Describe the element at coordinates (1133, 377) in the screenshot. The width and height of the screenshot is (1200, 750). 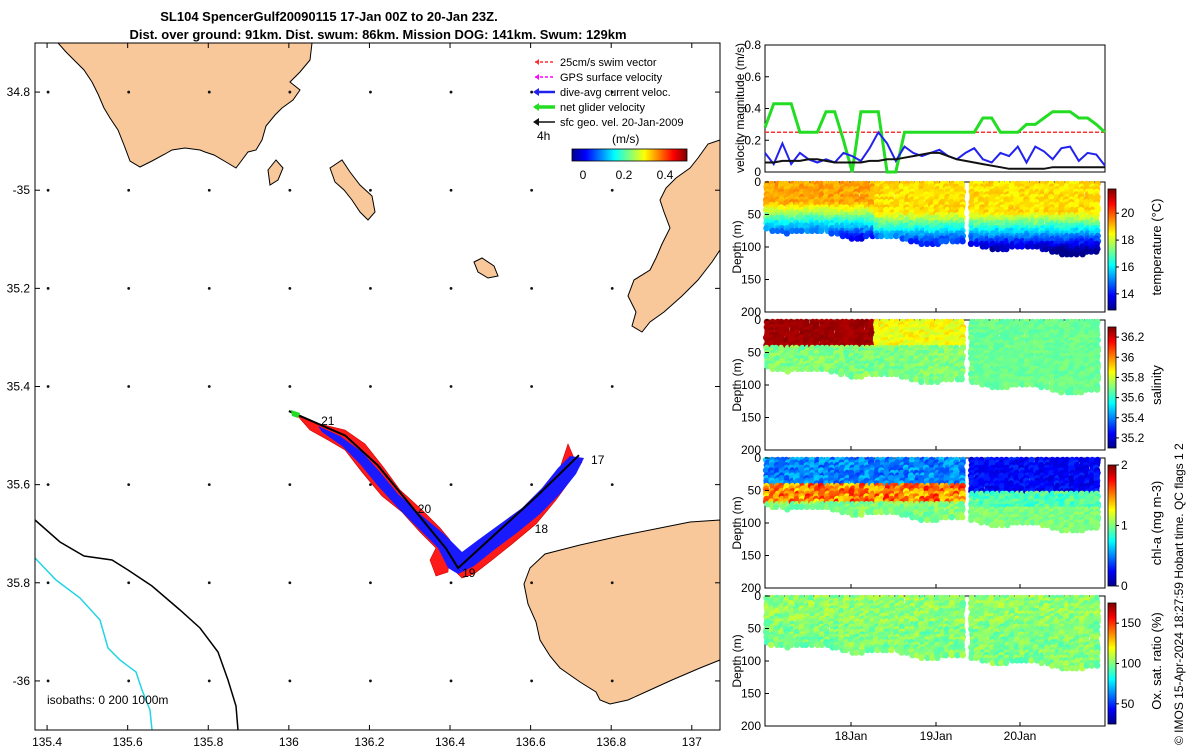
I see `salinity-cbar-tick-label: 35.8` at that location.